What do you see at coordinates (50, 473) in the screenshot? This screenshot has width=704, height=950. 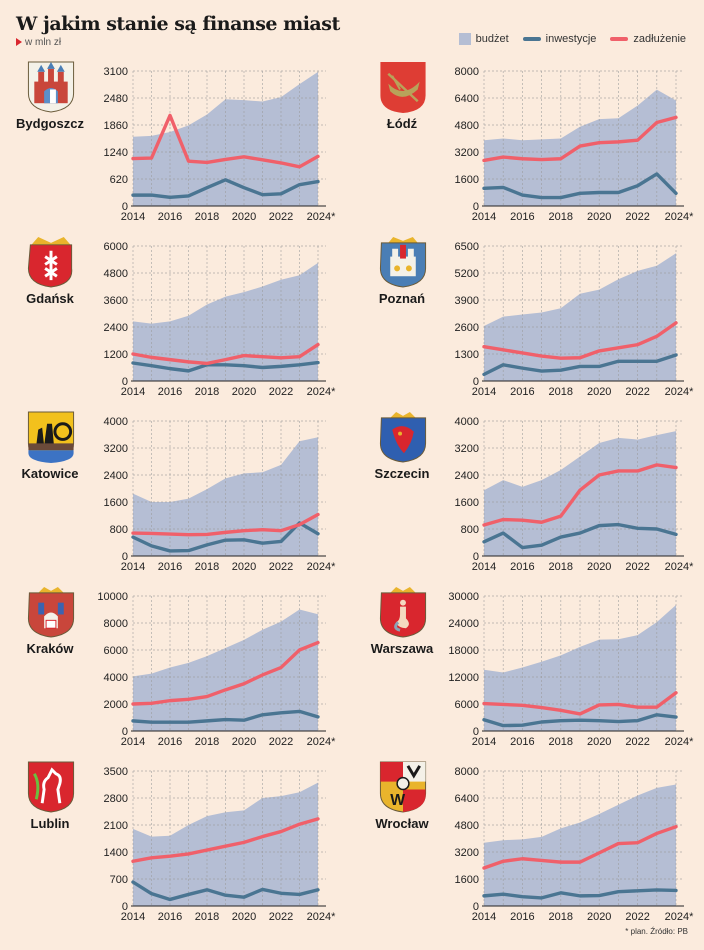 I see `city-name: Katowice` at bounding box center [50, 473].